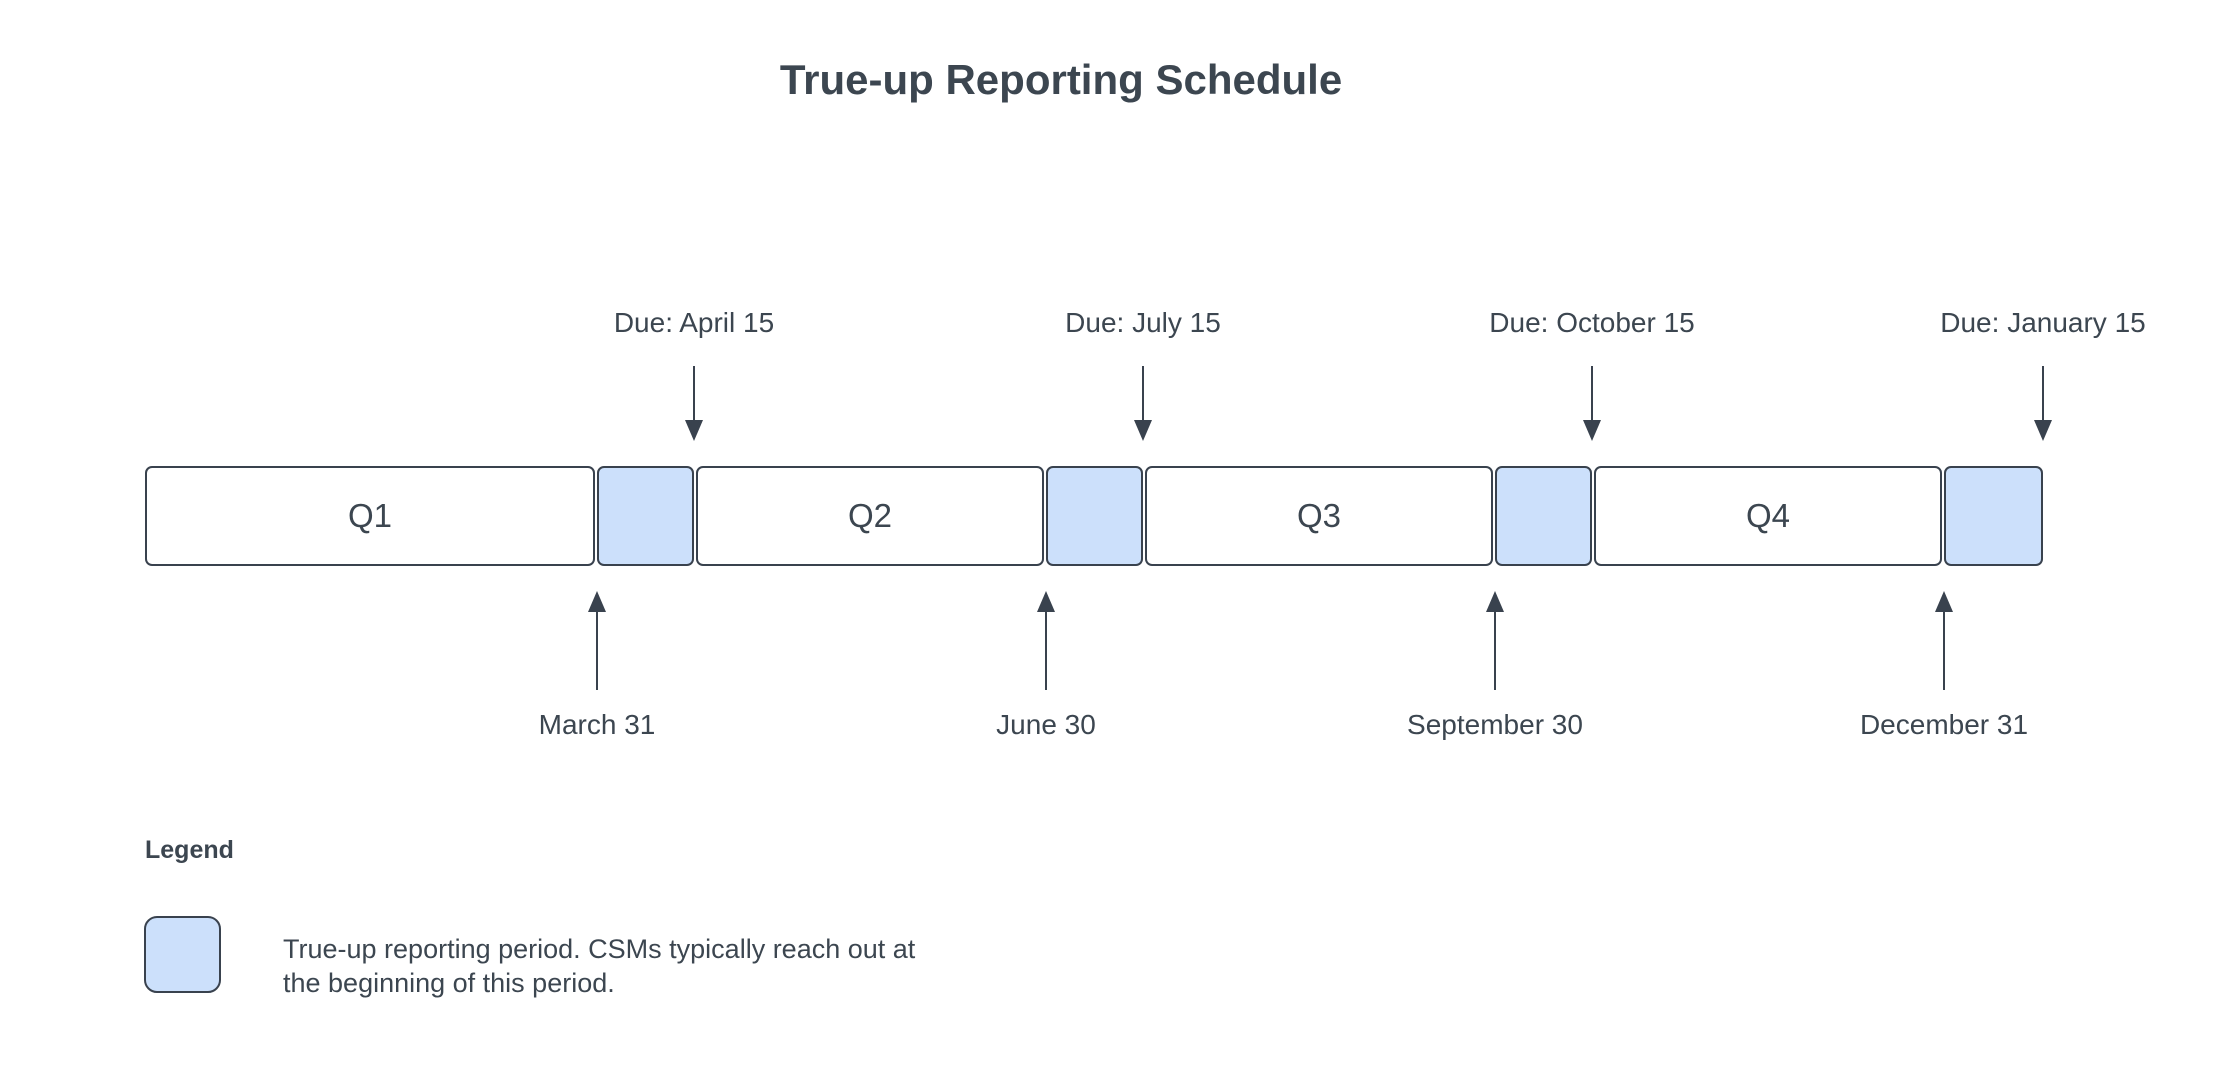  I want to click on quarter-label: Q3, so click(1319, 515).